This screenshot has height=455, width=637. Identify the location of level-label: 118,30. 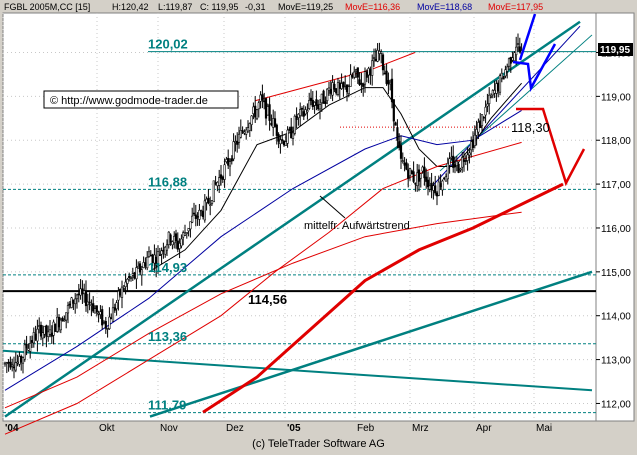
(530, 127).